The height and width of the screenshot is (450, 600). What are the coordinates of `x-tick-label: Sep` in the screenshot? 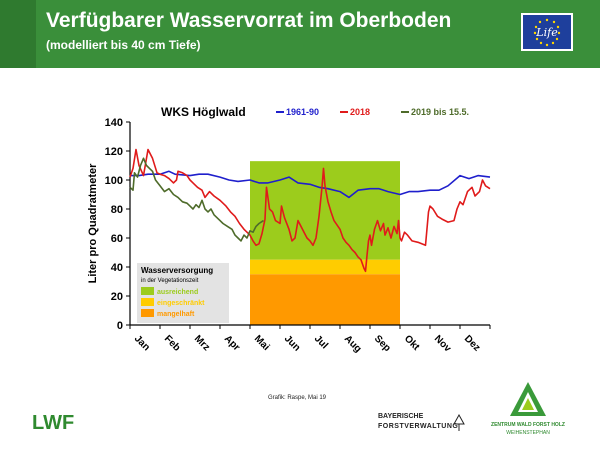 It's located at (382, 343).